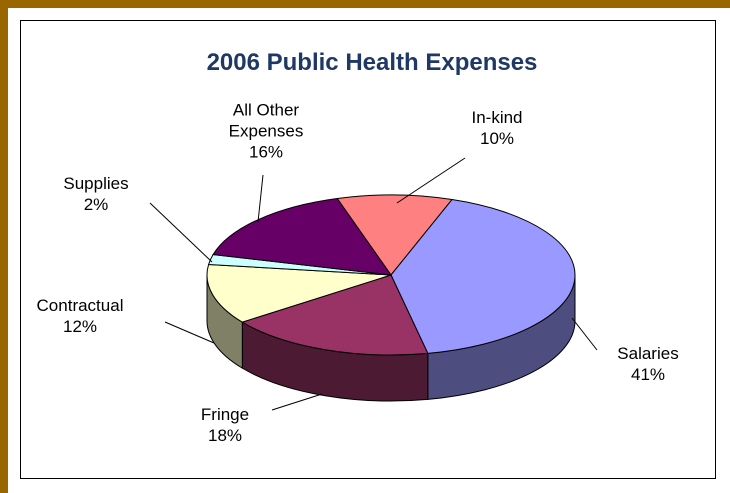 The width and height of the screenshot is (730, 493). I want to click on category-label: Supplies, so click(96, 183).